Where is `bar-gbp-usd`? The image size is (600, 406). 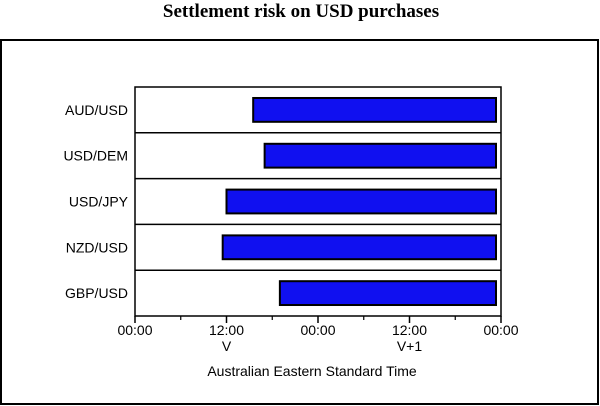
bar-gbp-usd is located at coordinates (387, 293).